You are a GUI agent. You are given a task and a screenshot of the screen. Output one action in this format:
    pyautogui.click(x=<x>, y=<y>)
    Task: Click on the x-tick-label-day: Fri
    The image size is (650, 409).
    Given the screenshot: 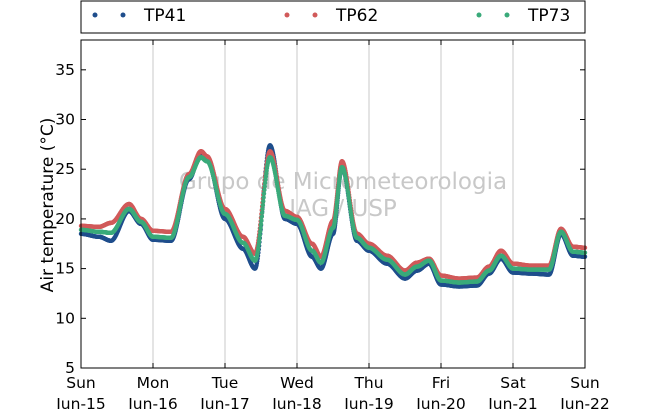 What is the action you would take?
    pyautogui.click(x=441, y=383)
    